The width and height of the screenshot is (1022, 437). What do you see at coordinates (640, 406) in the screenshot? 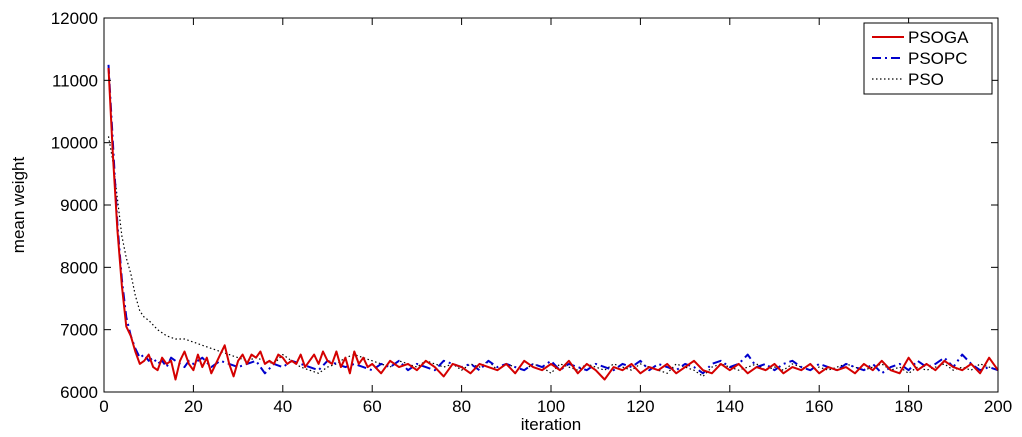
I see `x-tick-label: 120` at bounding box center [640, 406].